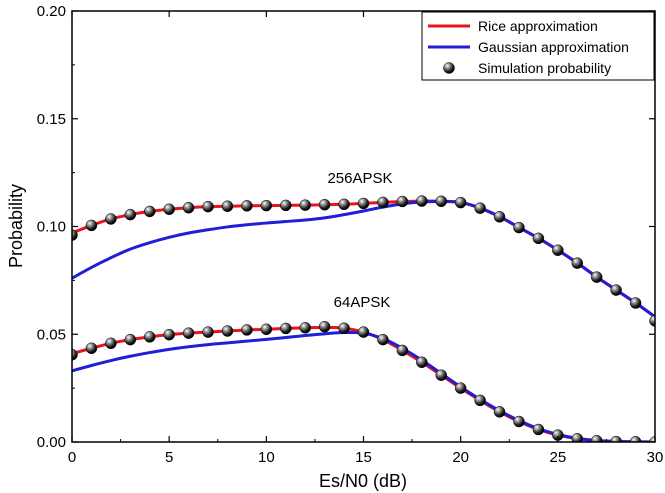 The width and height of the screenshot is (665, 493). I want to click on legend-swatch-simulation, so click(449, 68).